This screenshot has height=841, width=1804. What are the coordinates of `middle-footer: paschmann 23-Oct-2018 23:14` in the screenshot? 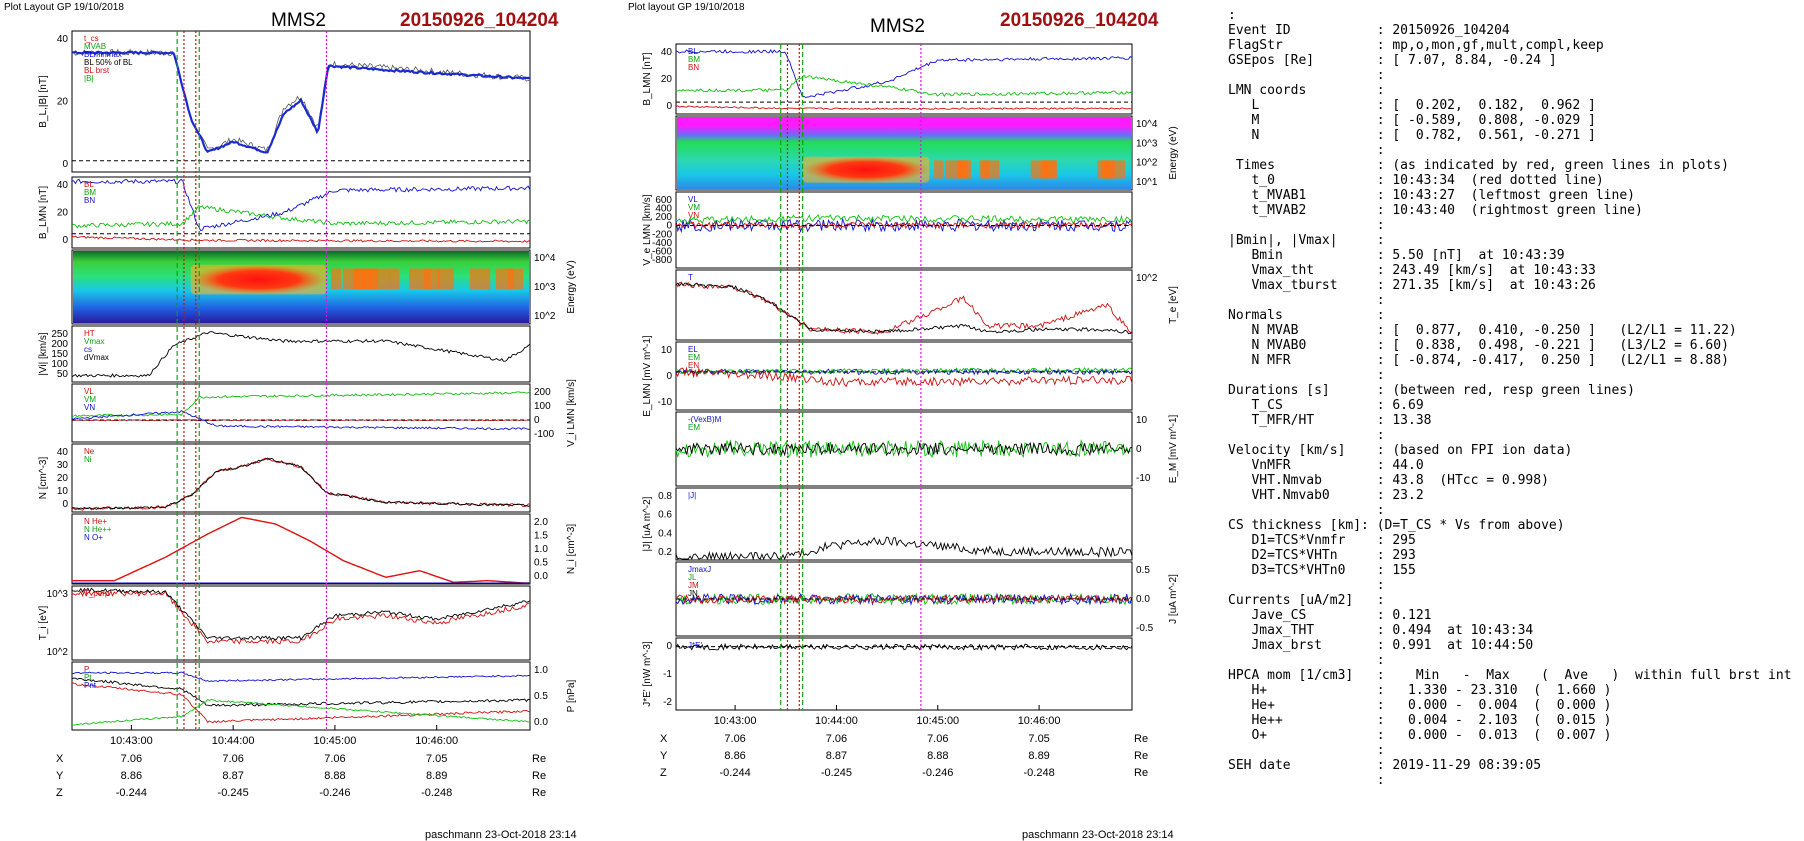 It's located at (1098, 835).